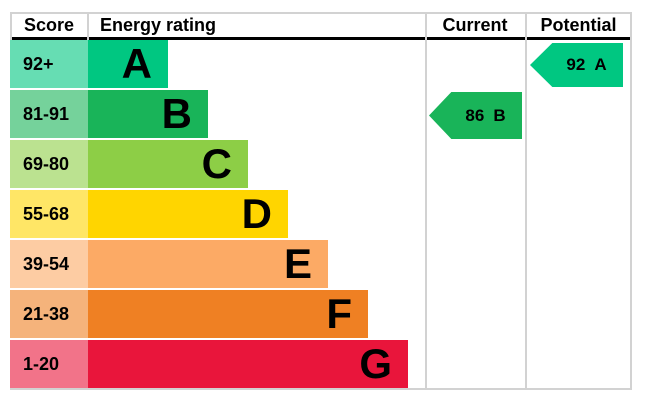 This screenshot has width=652, height=412. What do you see at coordinates (41, 363) in the screenshot?
I see `band-score-label: 1-20` at bounding box center [41, 363].